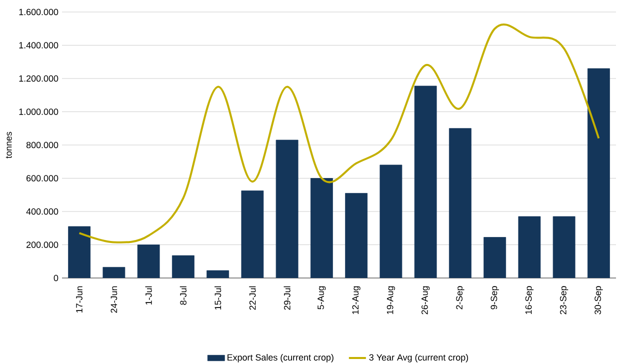 The image size is (624, 364). I want to click on y-tick-label: 600.000, so click(42, 178).